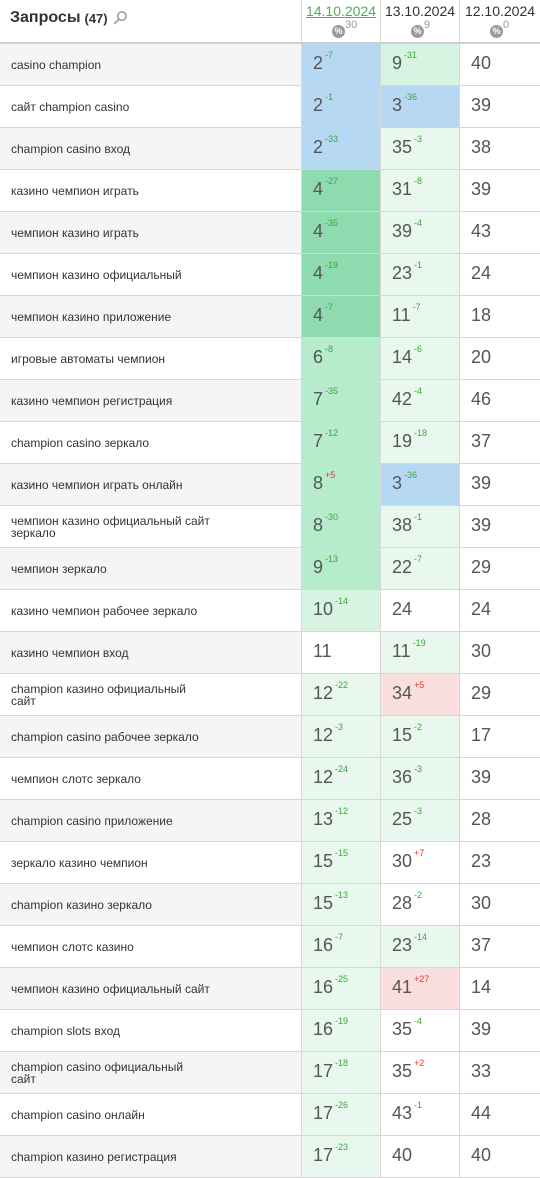 Image resolution: width=540 pixels, height=1178 pixels. Describe the element at coordinates (418, 181) in the screenshot. I see `position-delta: -8` at that location.